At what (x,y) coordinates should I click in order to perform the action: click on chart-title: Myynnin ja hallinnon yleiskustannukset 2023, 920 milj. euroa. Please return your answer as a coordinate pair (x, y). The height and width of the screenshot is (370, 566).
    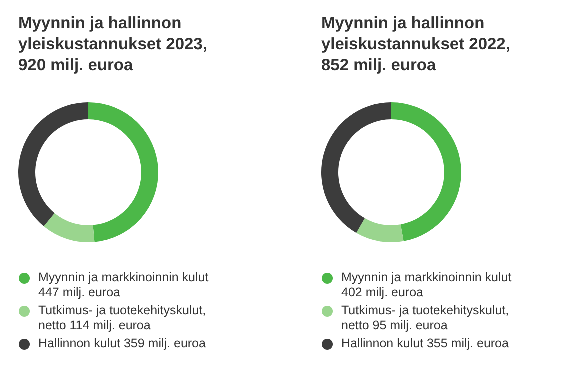
    Looking at the image, I should click on (113, 44).